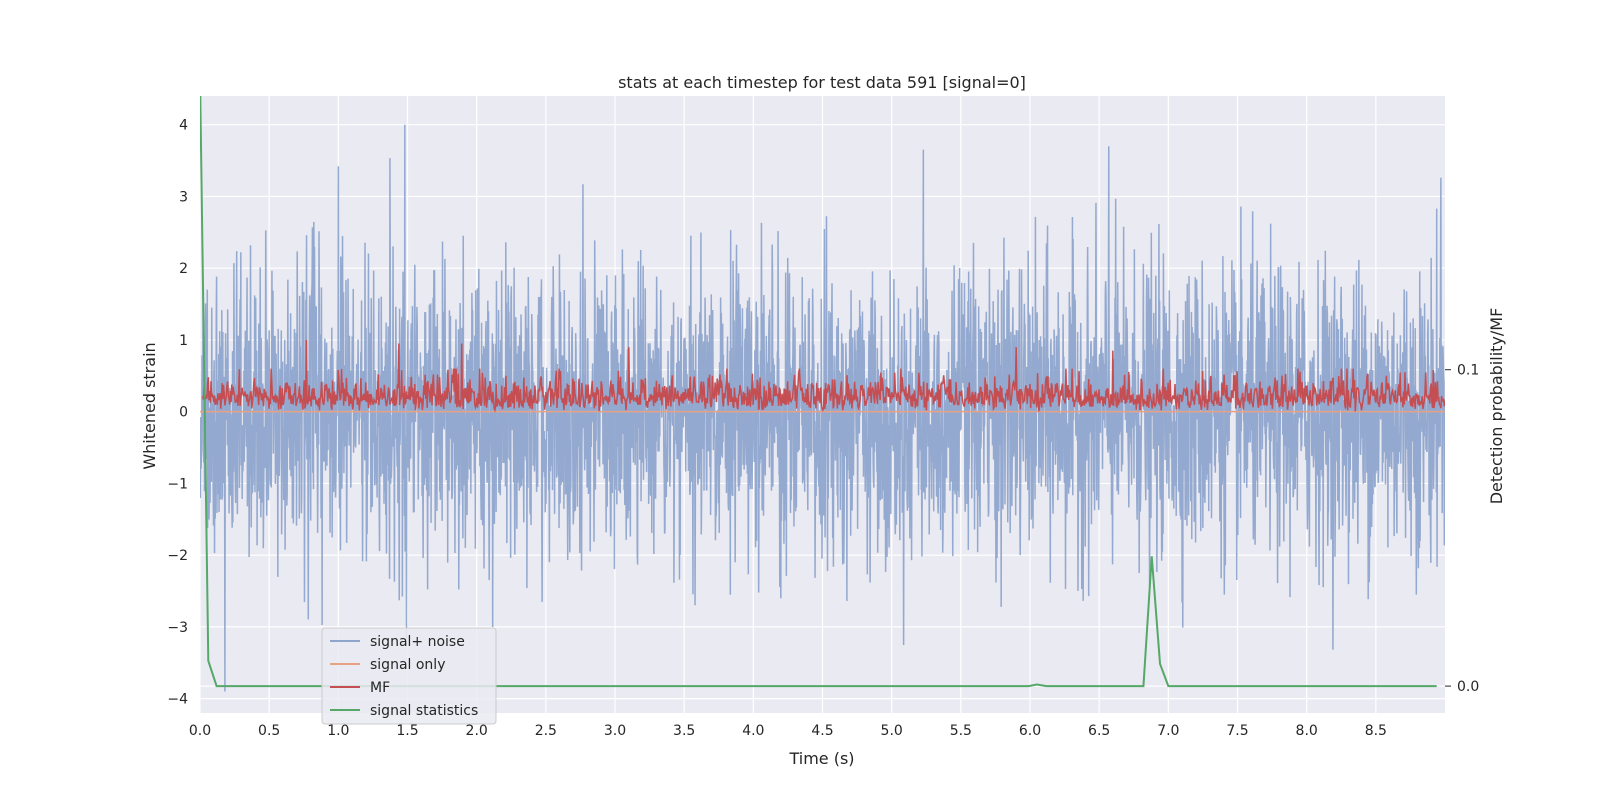  I want to click on y2-tick-label: 0.0, so click(1468, 687).